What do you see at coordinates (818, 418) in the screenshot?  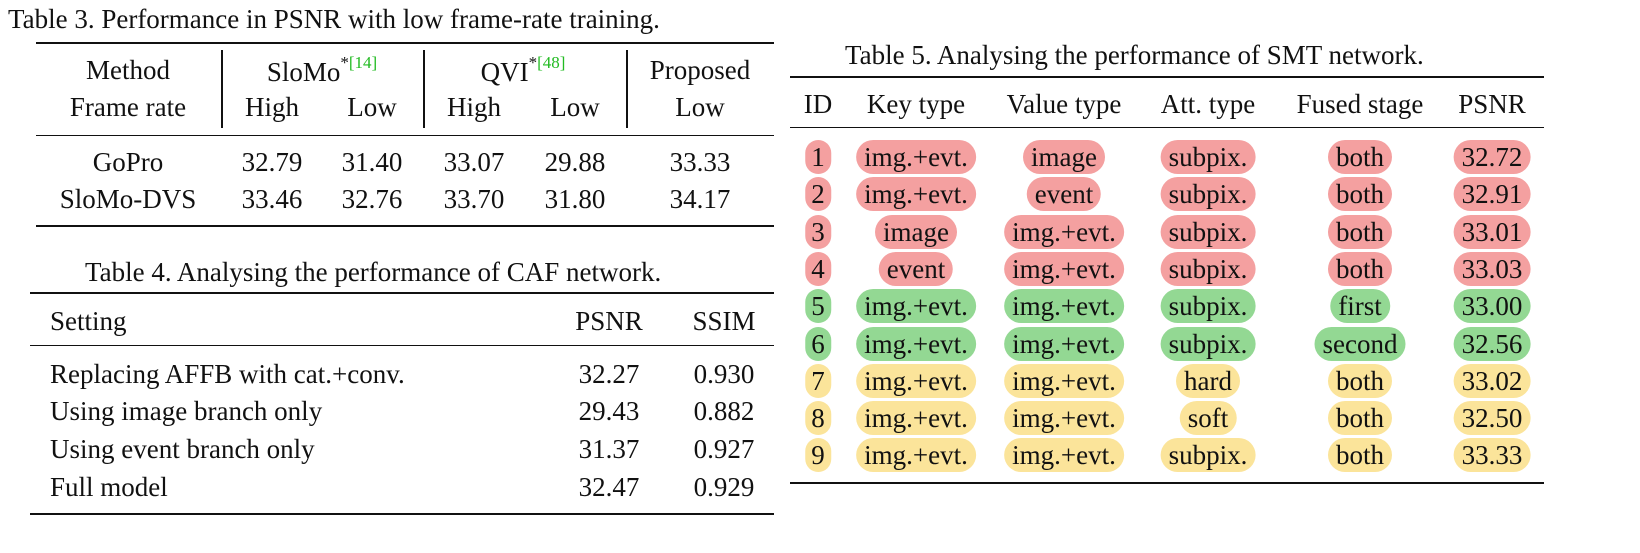 I see `table5-cell-id: 8` at bounding box center [818, 418].